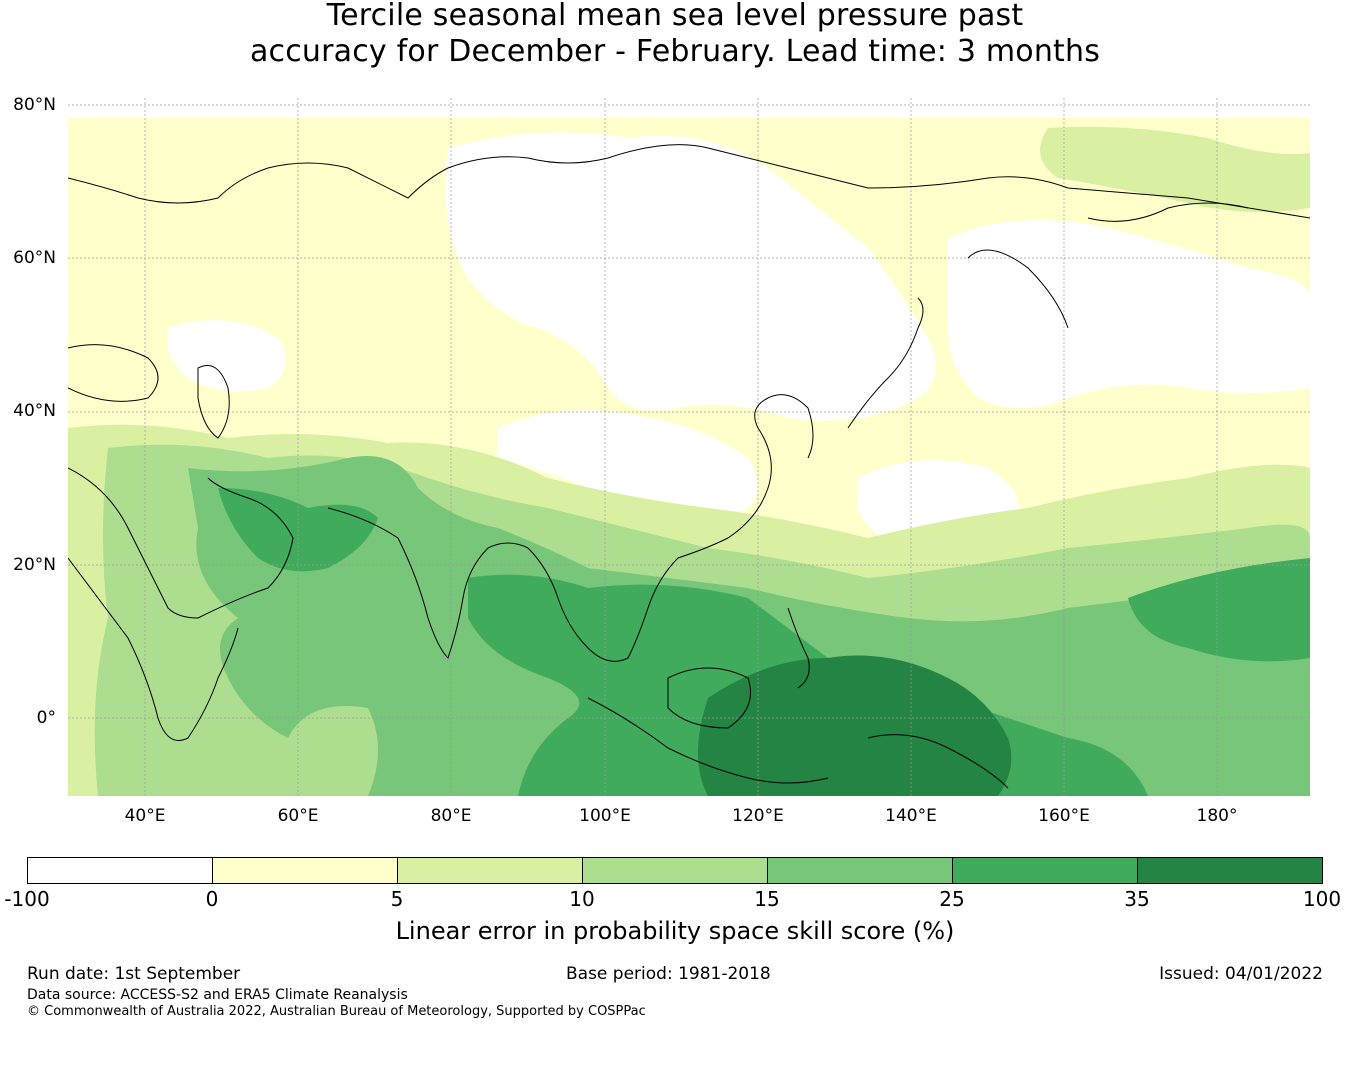  What do you see at coordinates (1217, 816) in the screenshot?
I see `lon-label-180: 180°` at bounding box center [1217, 816].